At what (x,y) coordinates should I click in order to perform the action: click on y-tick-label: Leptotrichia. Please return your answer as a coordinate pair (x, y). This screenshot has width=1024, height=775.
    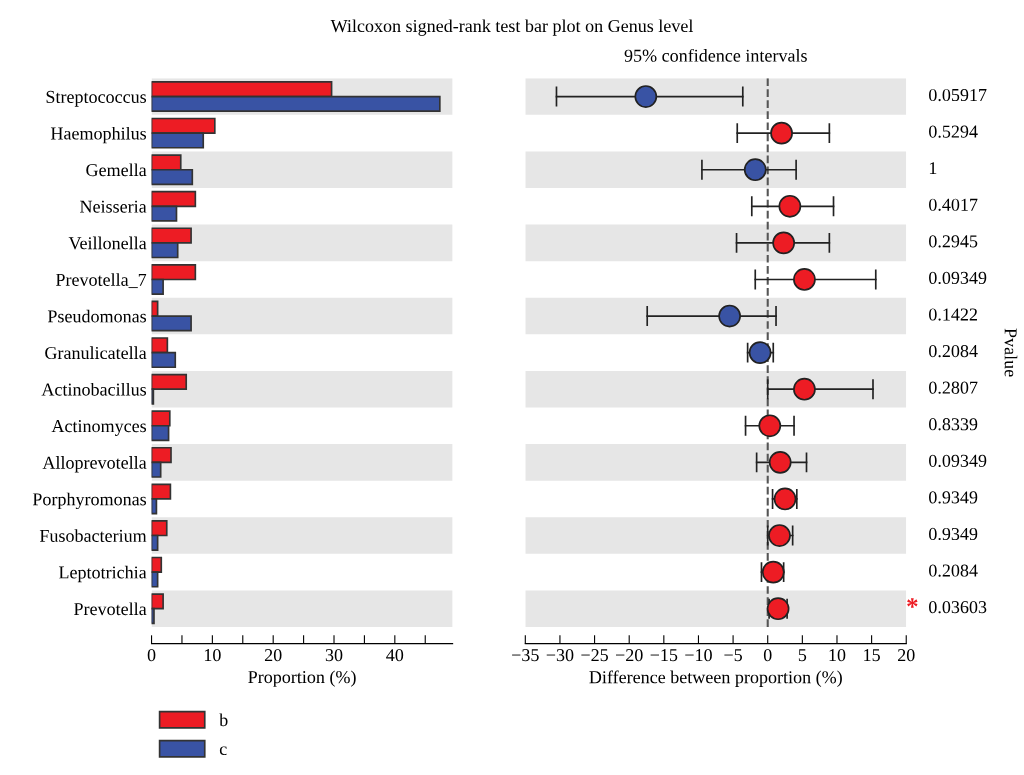
    Looking at the image, I should click on (102, 574).